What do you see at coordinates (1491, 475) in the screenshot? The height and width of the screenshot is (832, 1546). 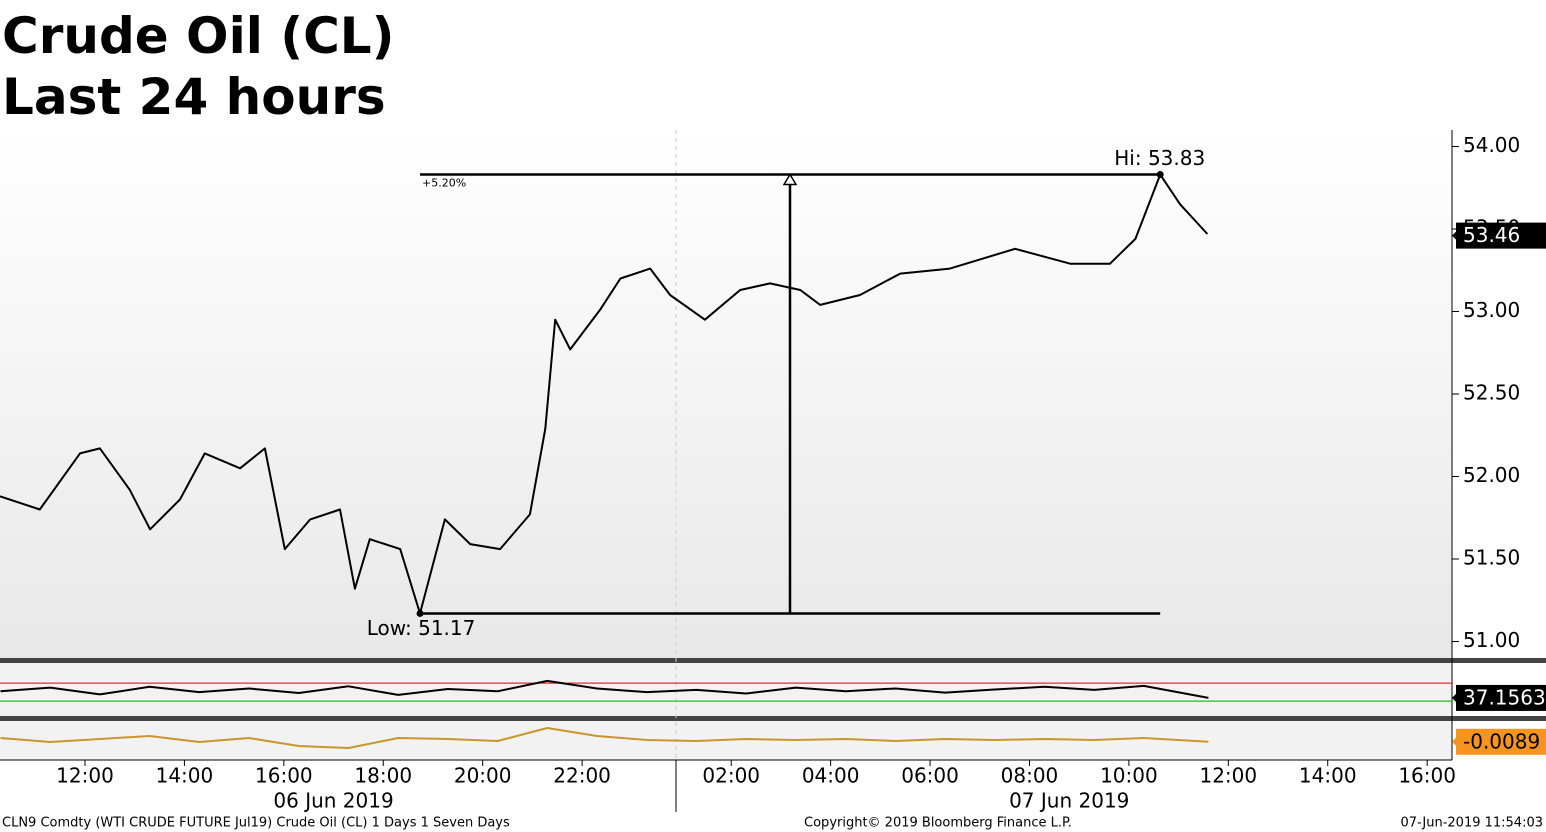 I see `y-tick-label: 52.00` at bounding box center [1491, 475].